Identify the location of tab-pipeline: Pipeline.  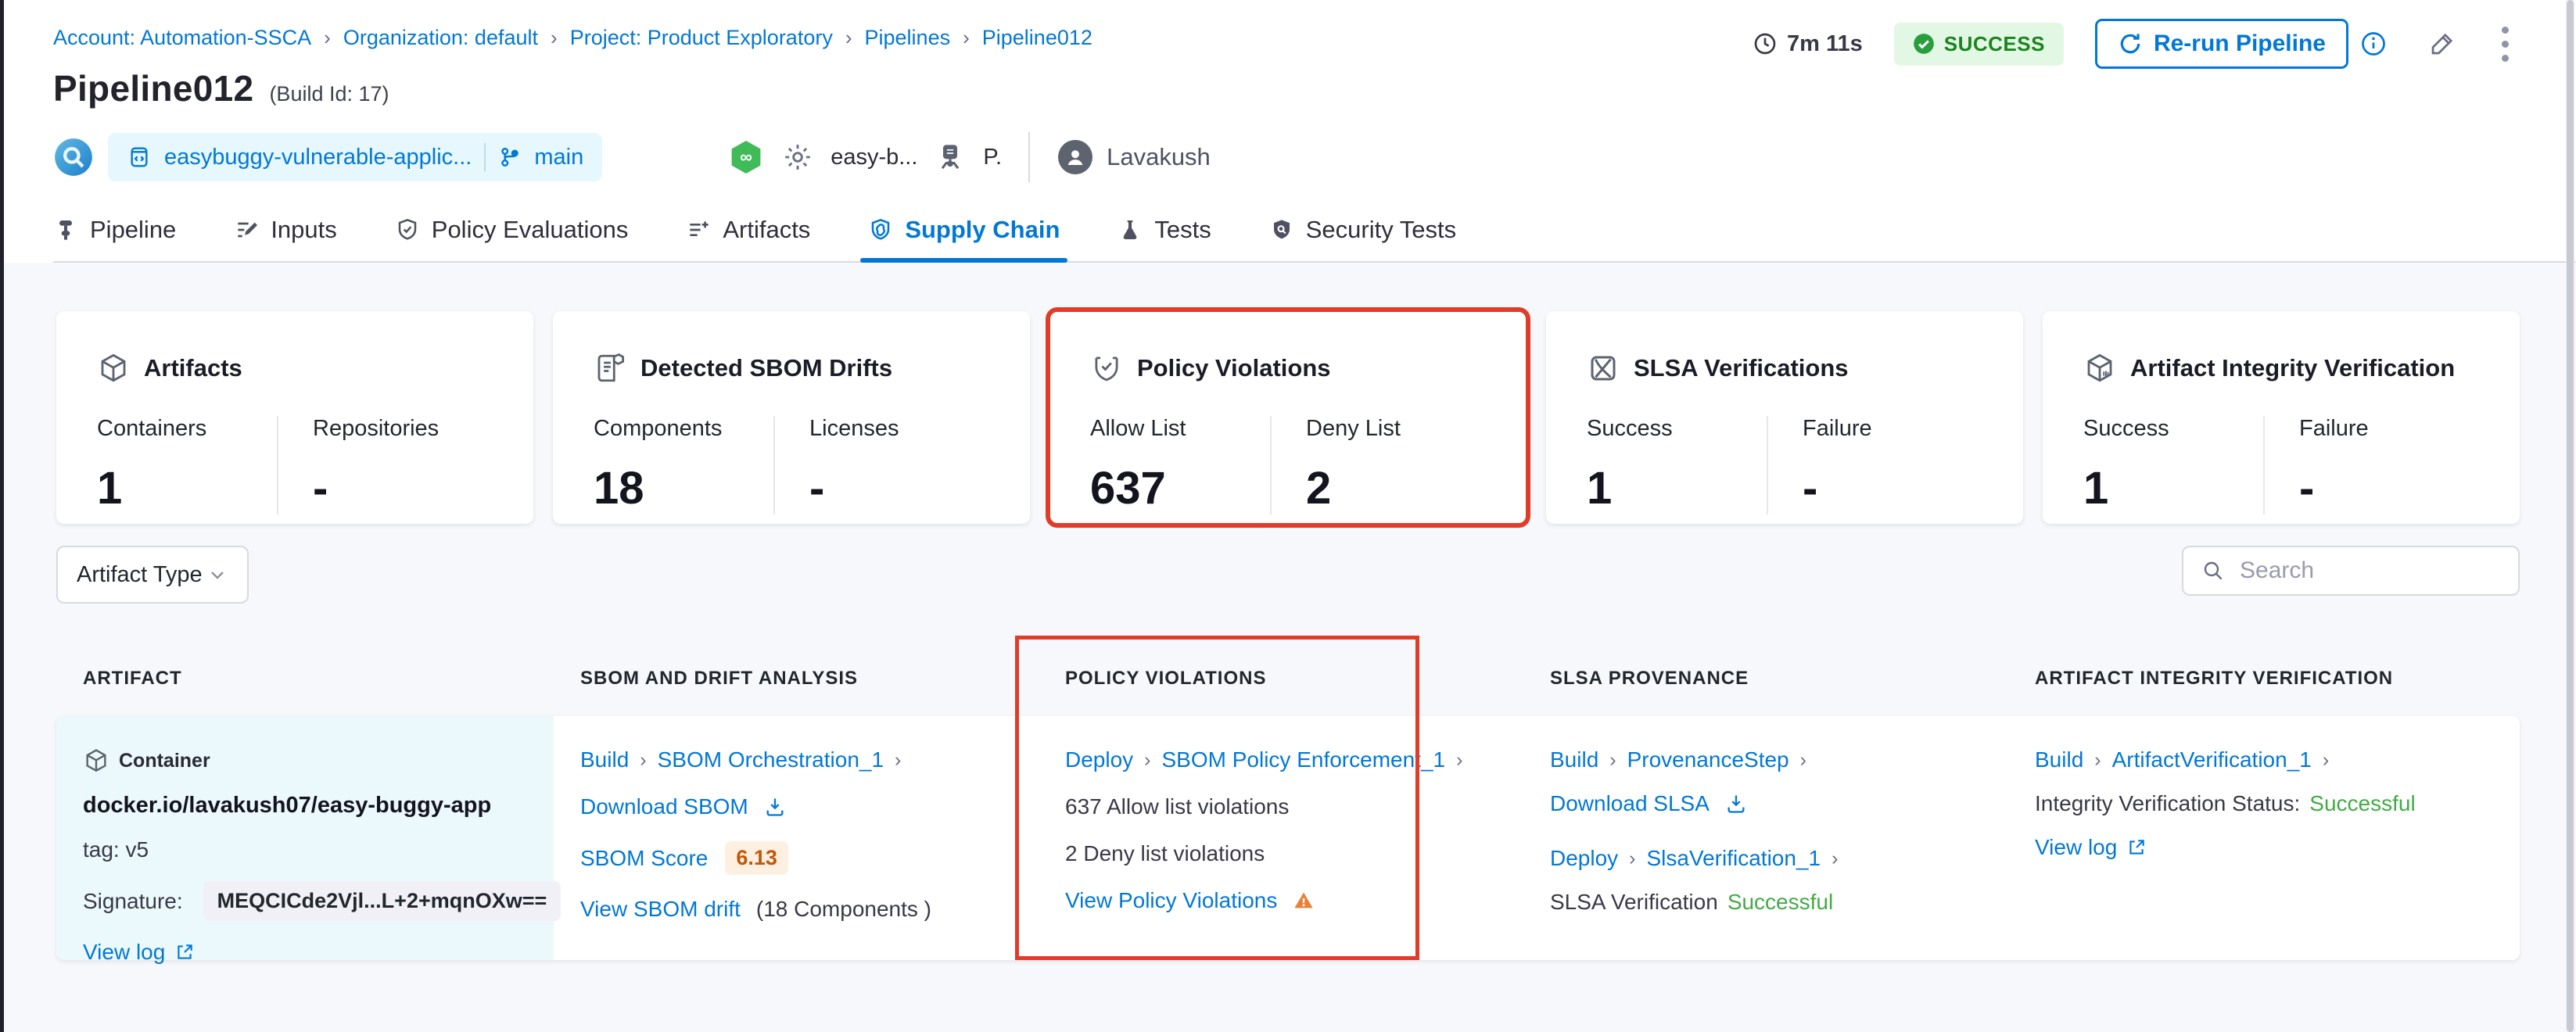
(115, 230).